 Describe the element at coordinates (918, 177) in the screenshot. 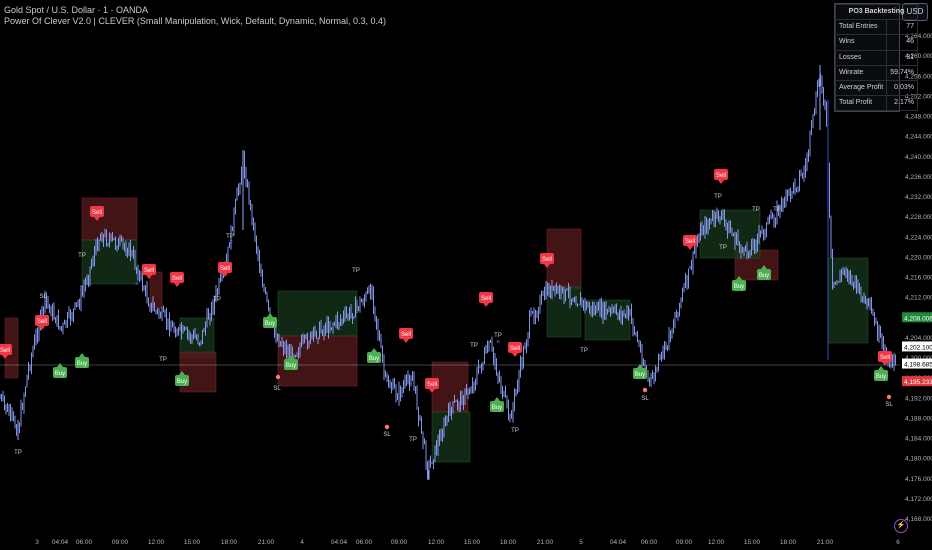

I see `price-tick-label: 4,236.000` at that location.